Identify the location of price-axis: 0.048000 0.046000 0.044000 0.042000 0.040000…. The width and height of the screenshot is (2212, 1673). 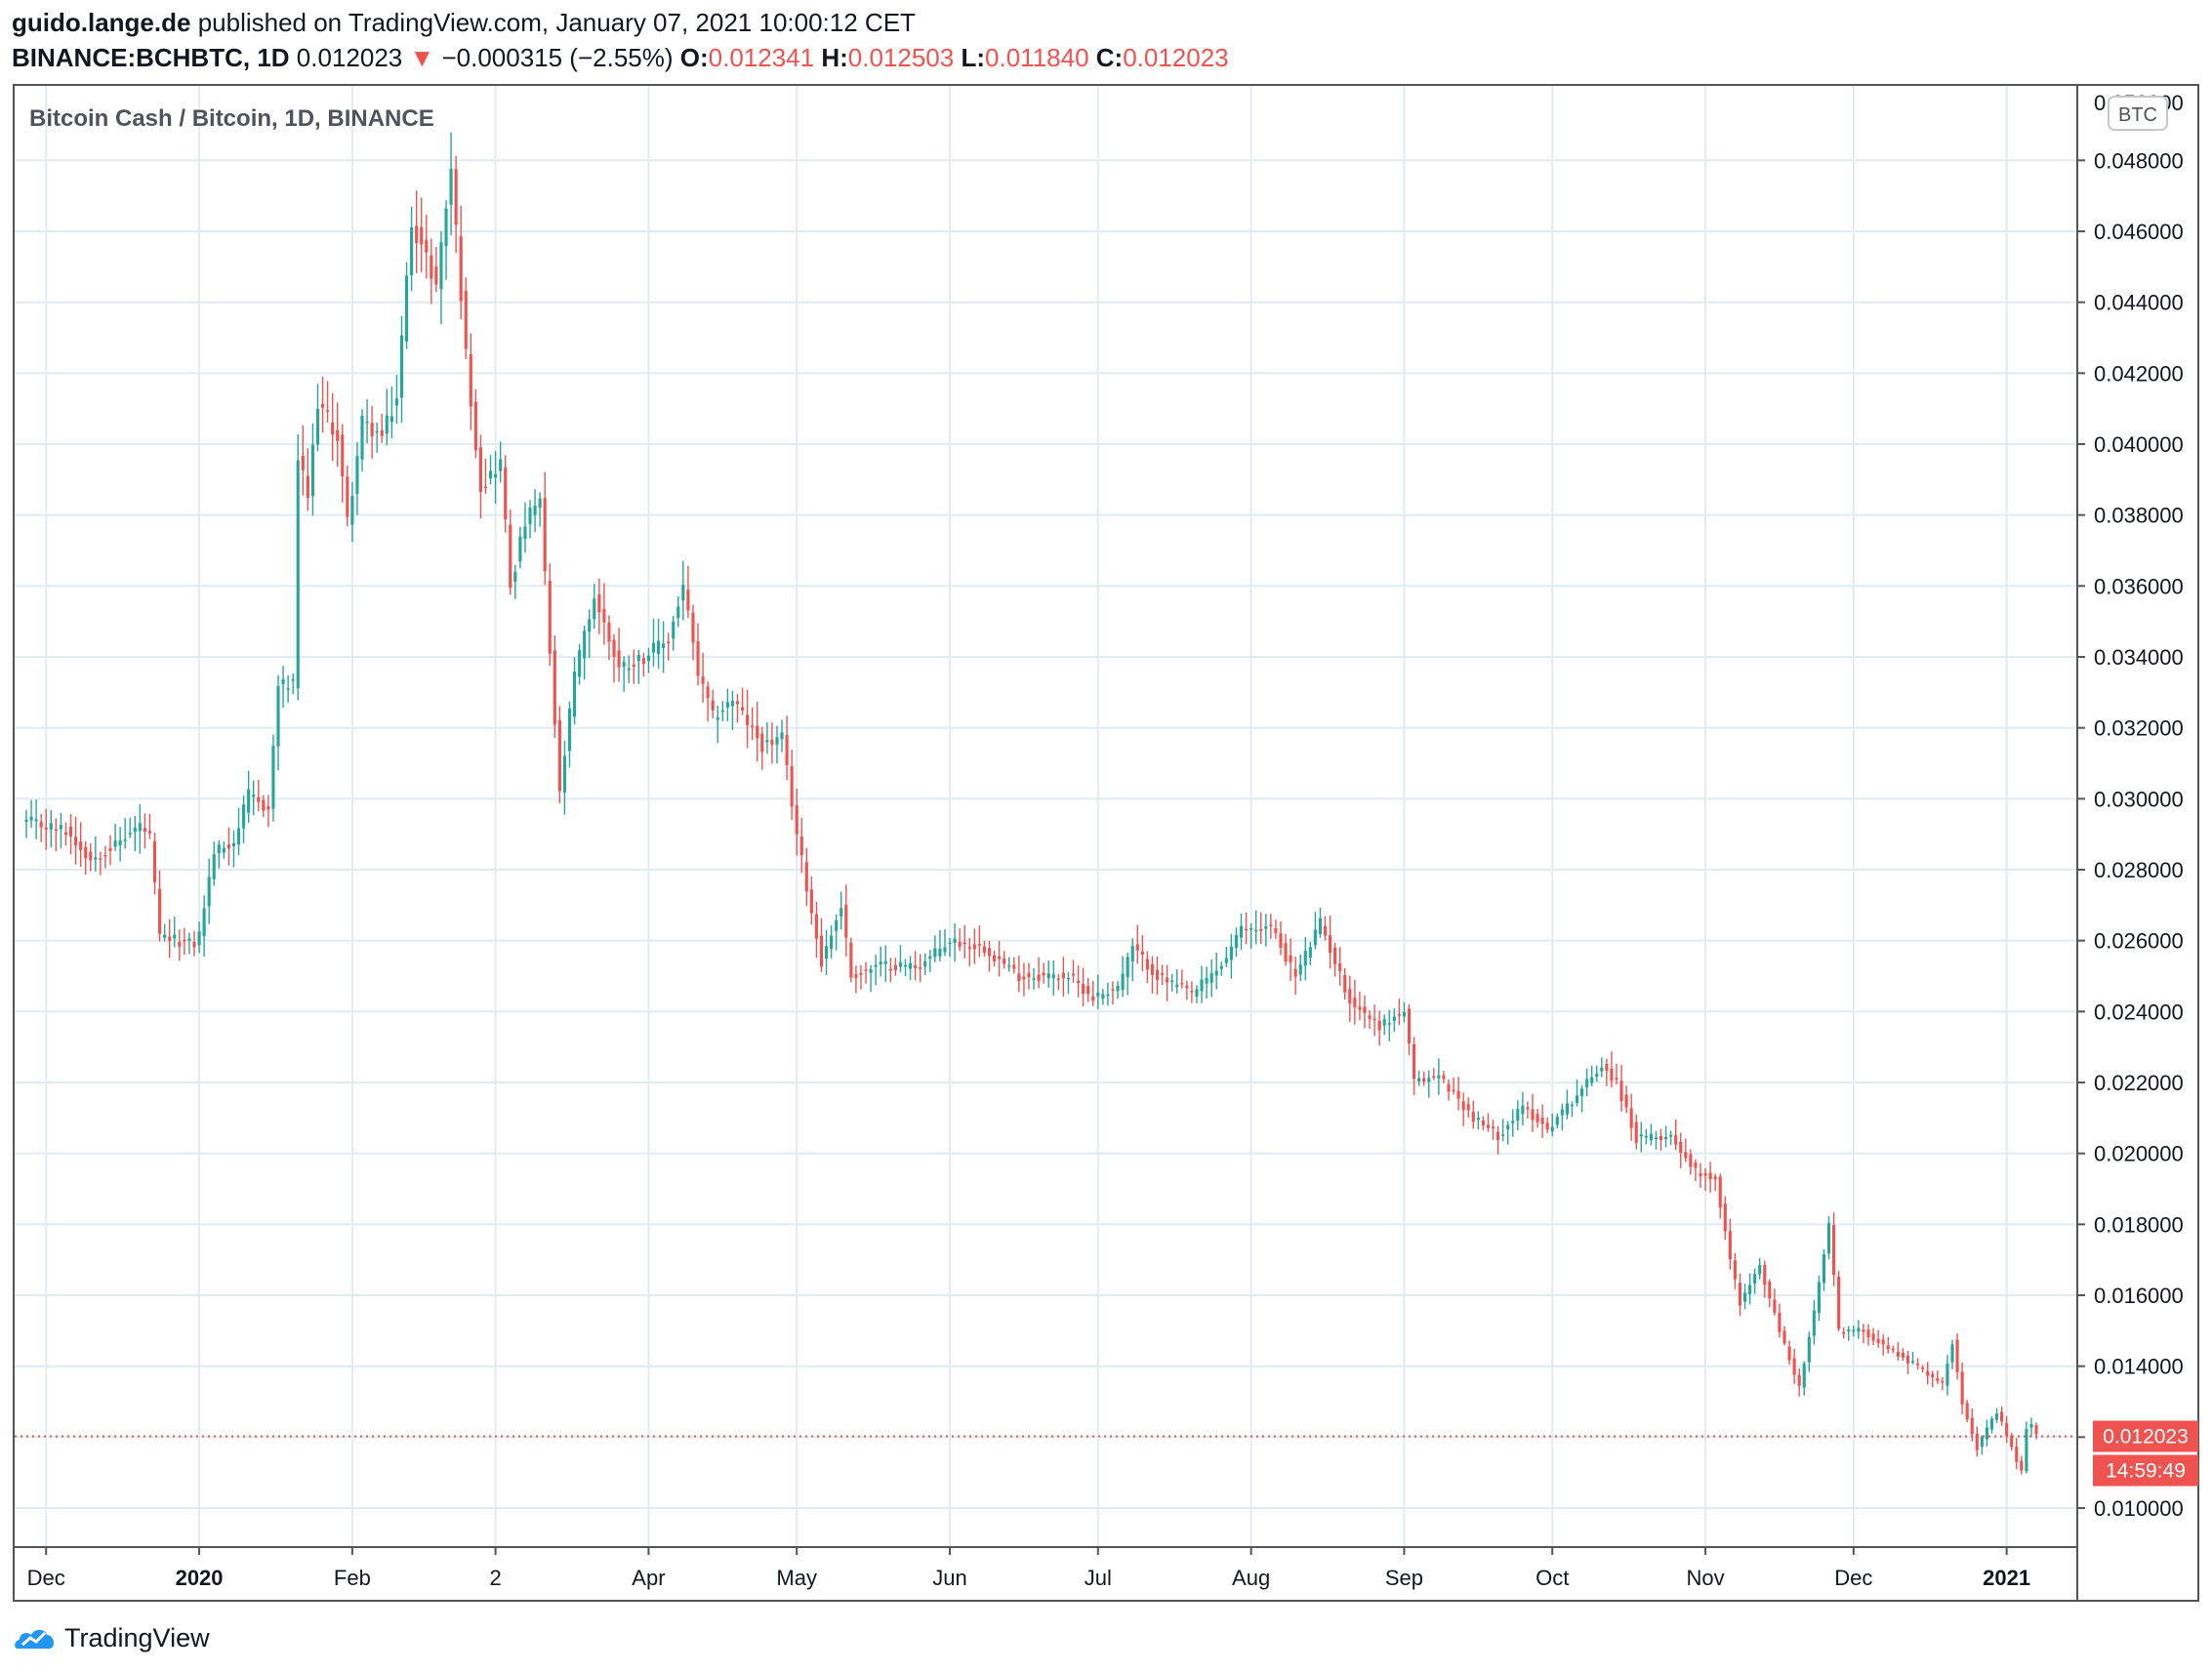
(2130, 843).